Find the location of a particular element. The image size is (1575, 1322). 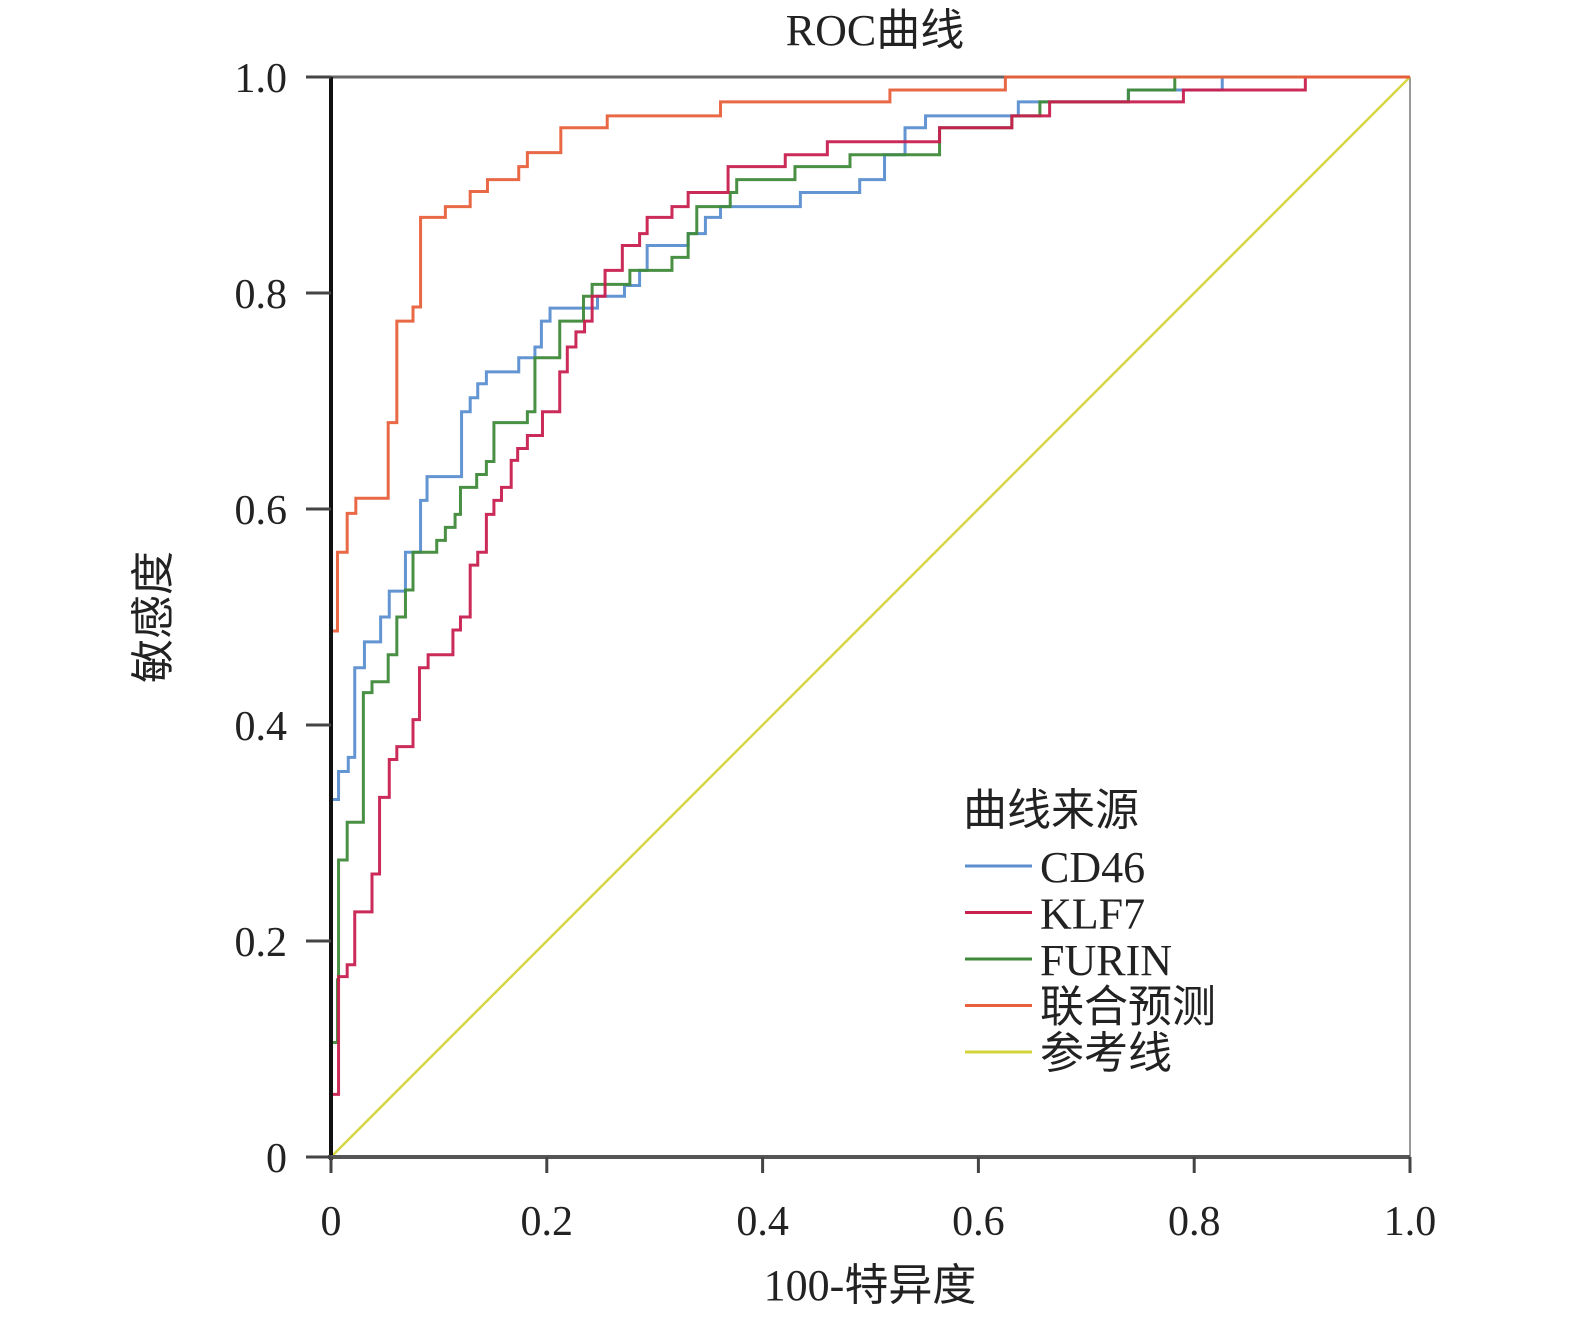

legend-title: 曲线来源 is located at coordinates (1051, 810).